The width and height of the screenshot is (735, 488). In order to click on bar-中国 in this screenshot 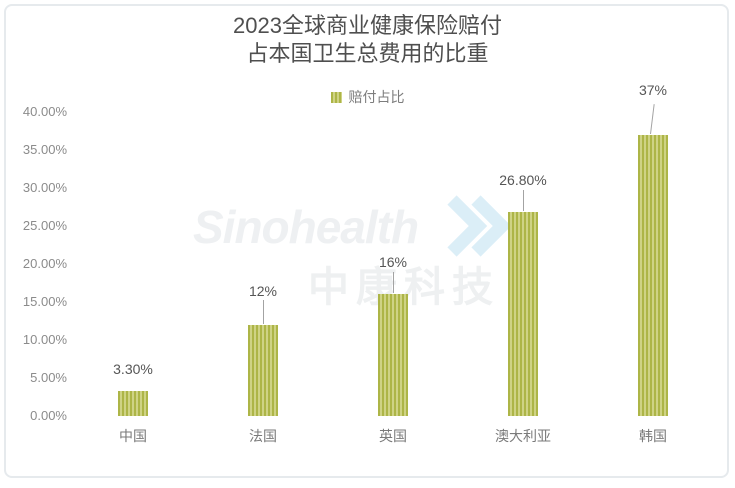, I will do `click(133, 403)`.